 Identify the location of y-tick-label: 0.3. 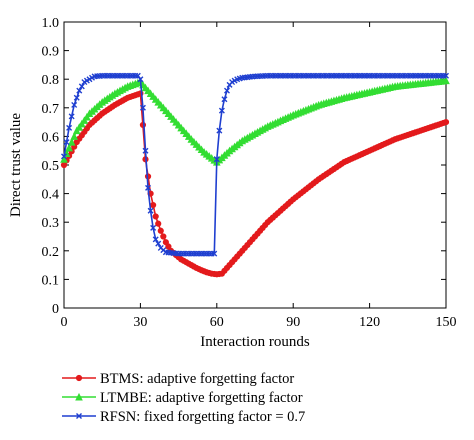
(51, 223).